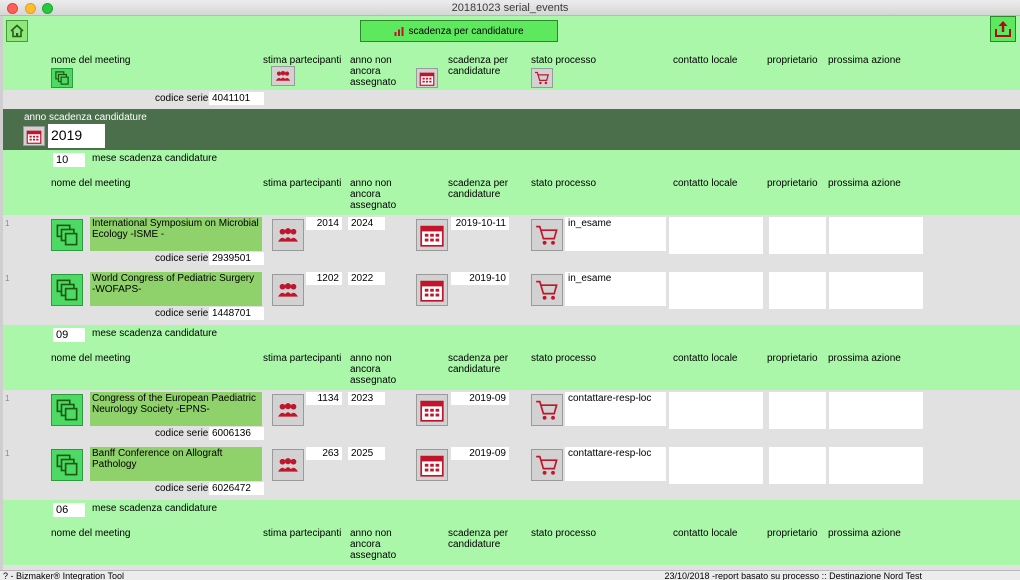  Describe the element at coordinates (324, 223) in the screenshot. I see `stima-field: 2014` at that location.